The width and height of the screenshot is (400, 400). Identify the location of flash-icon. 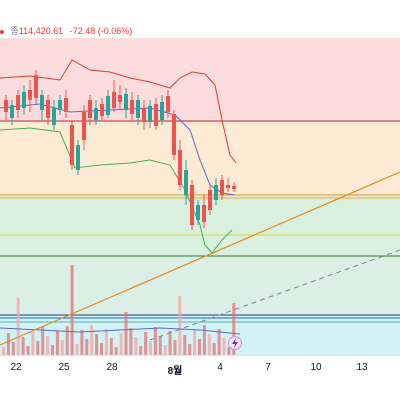
(235, 343).